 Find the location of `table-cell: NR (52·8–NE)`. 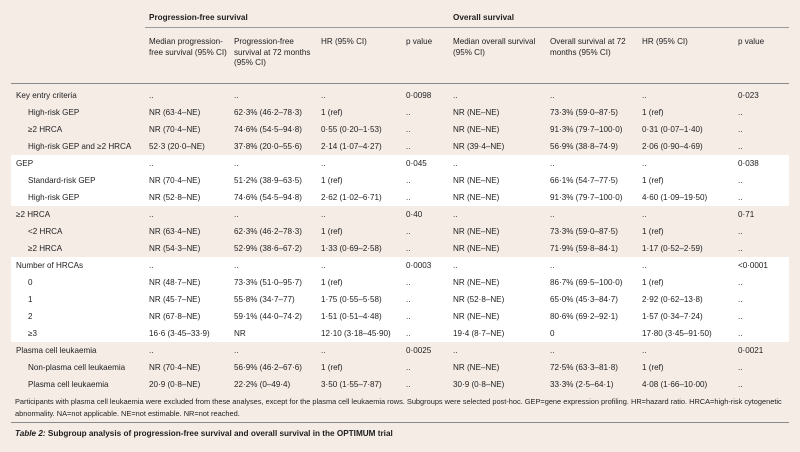

table-cell: NR (52·8–NE) is located at coordinates (187, 197).